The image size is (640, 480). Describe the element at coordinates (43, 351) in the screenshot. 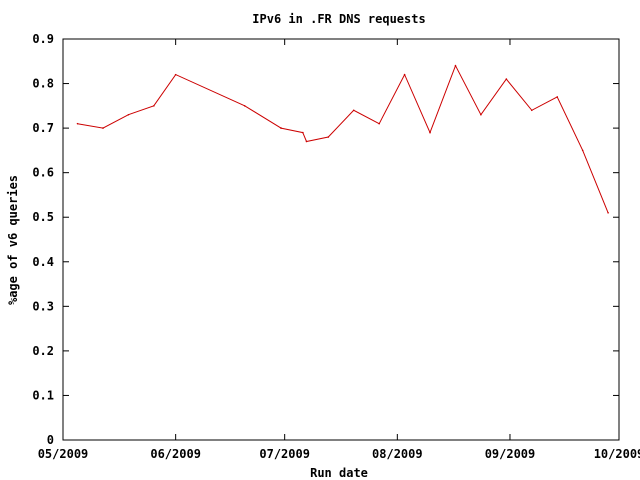

I see `y-tick-label: 0.2` at that location.